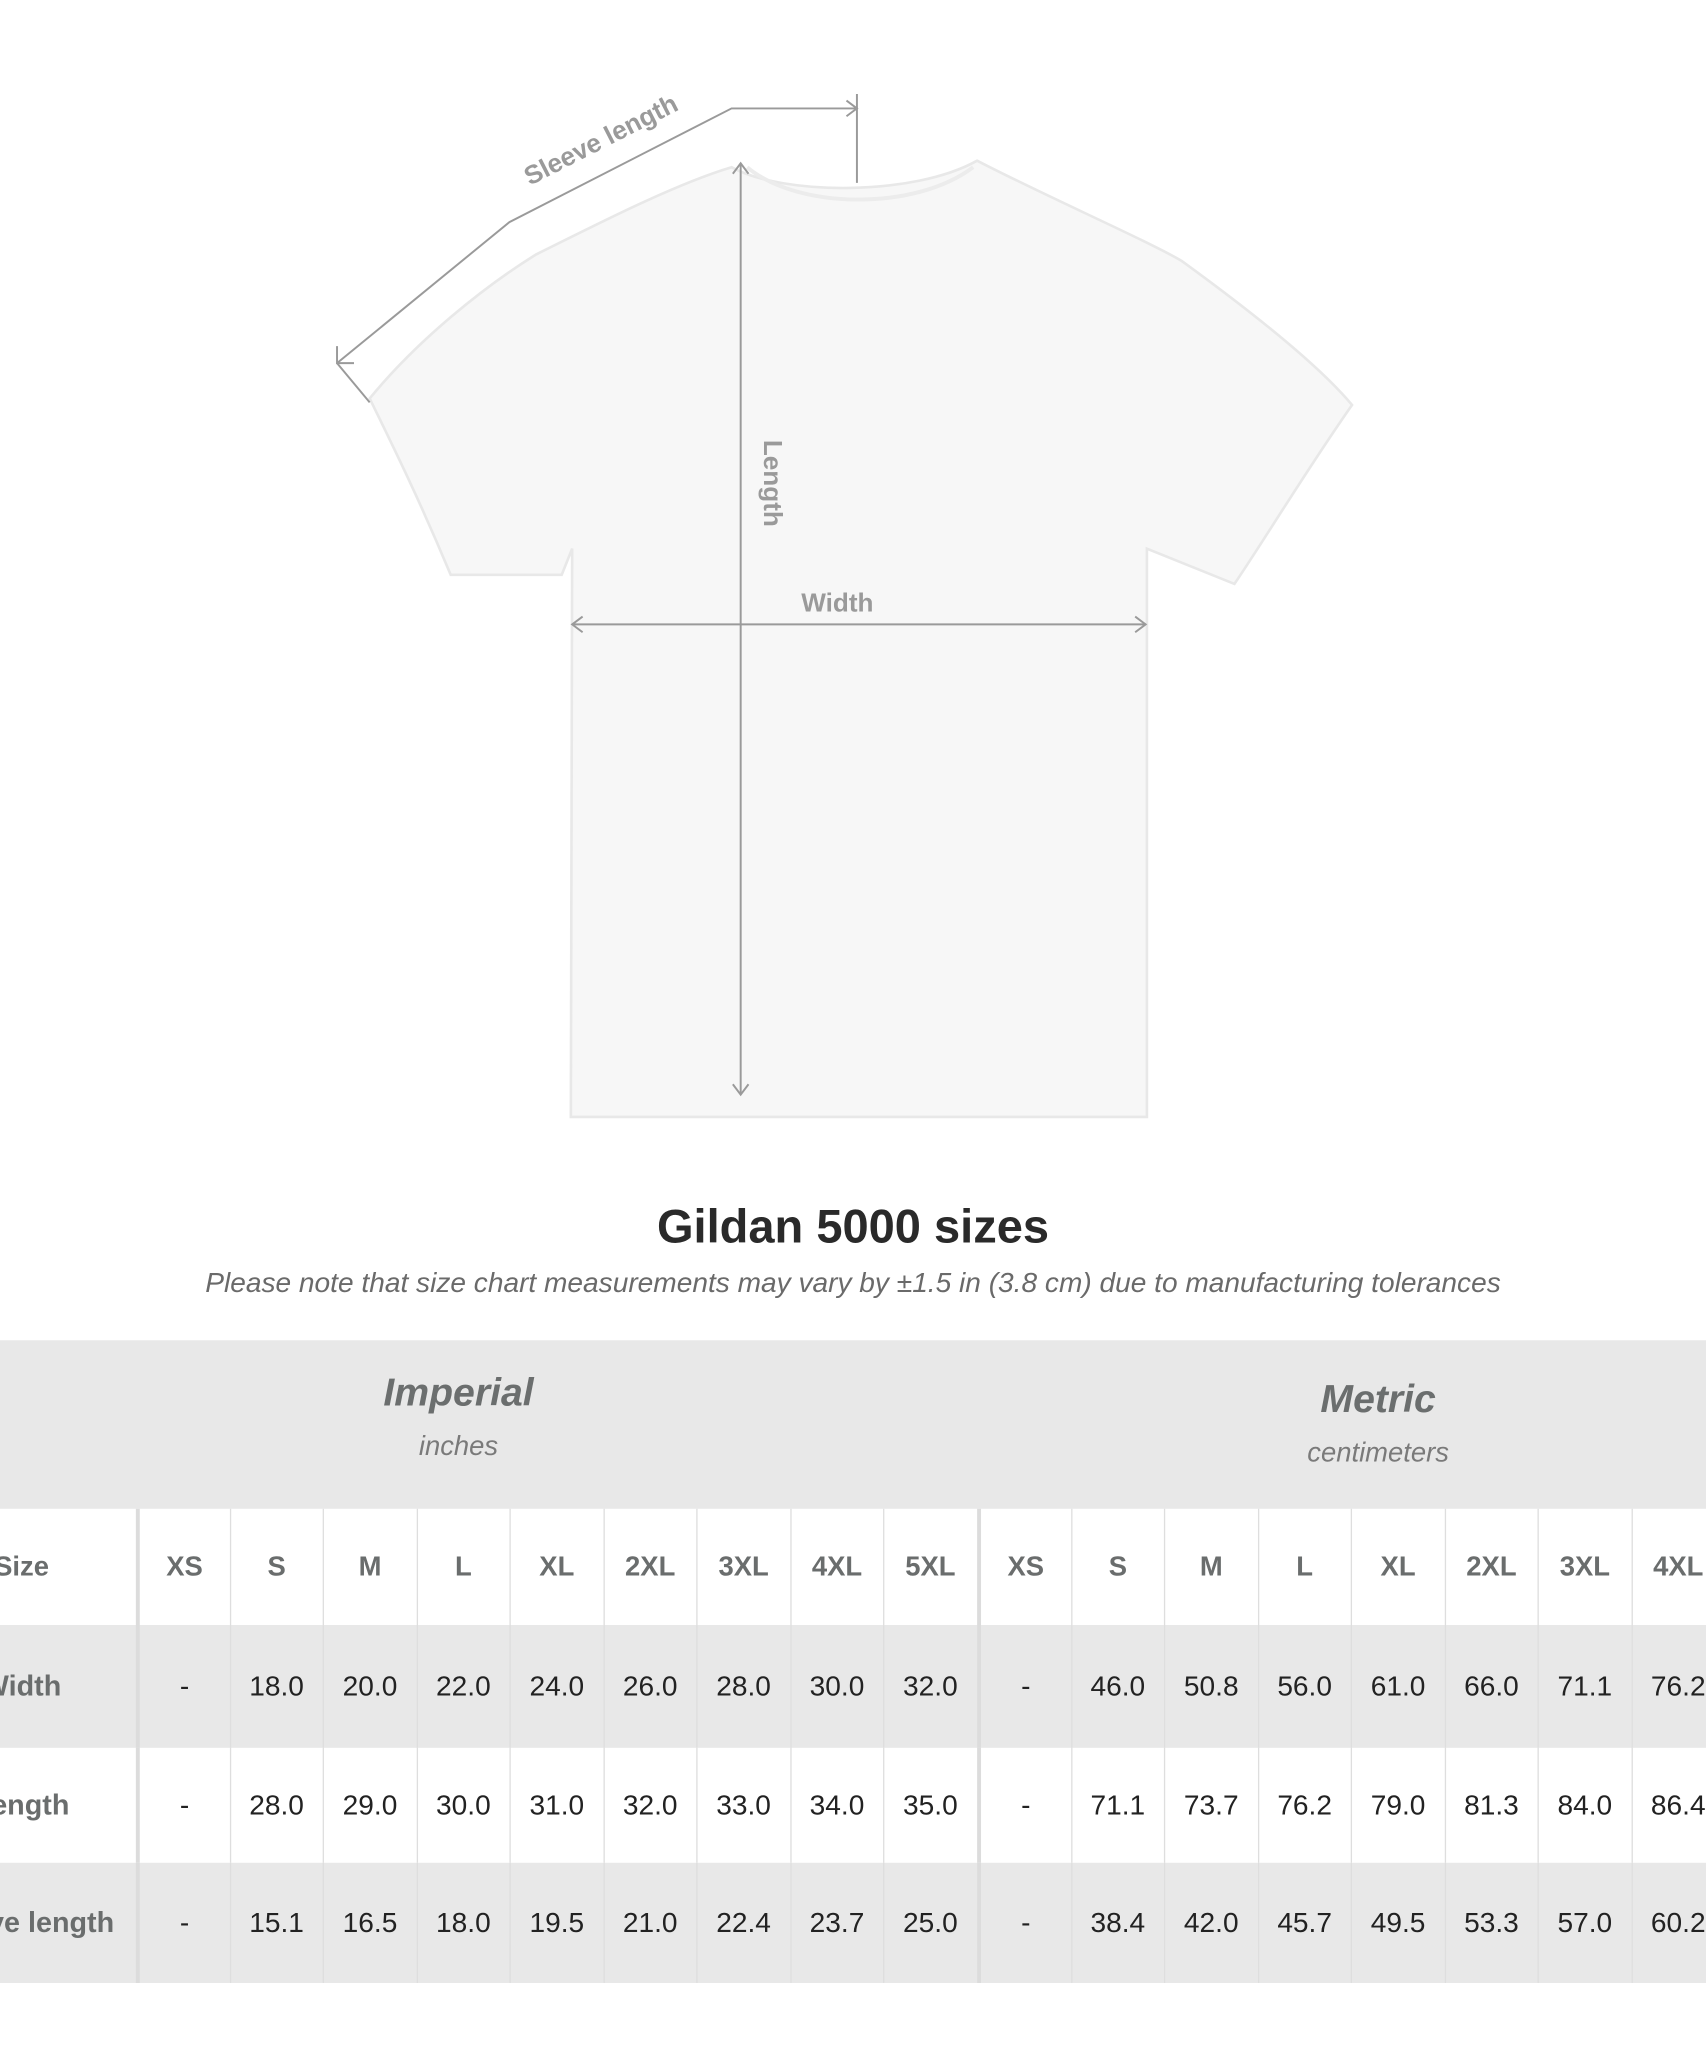  I want to click on metric-value-sleeve-length: 38.4, so click(1117, 1922).